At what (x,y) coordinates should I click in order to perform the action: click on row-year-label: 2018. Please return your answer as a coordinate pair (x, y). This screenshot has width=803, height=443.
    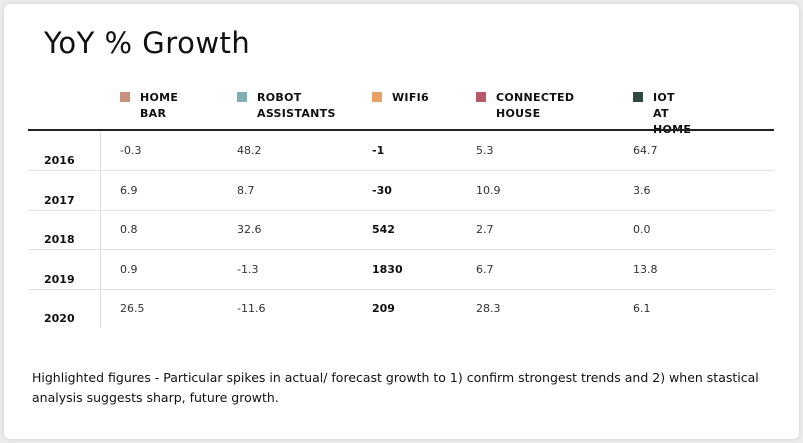
    Looking at the image, I should click on (59, 239).